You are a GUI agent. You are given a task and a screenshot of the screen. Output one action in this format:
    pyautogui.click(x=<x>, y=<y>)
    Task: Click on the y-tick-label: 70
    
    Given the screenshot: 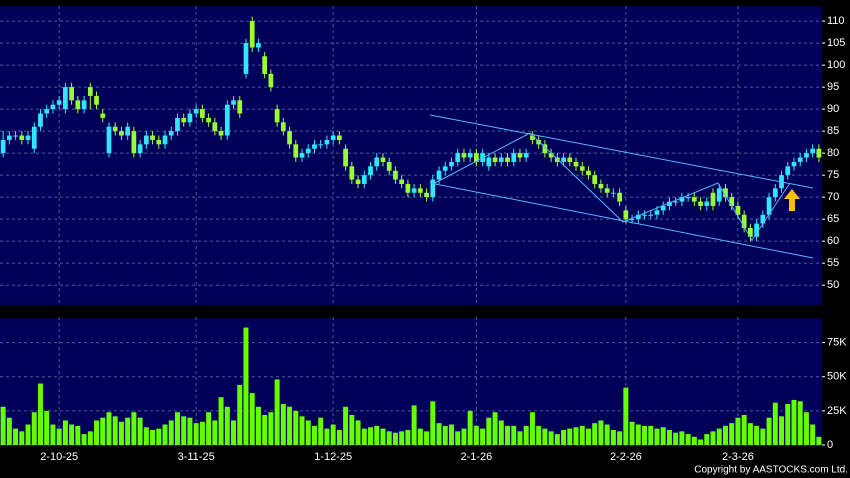 What is the action you would take?
    pyautogui.click(x=833, y=197)
    